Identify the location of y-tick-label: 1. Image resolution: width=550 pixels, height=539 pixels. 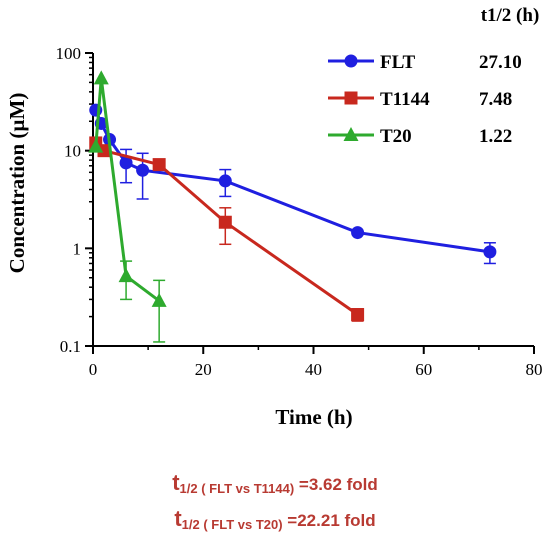
(77, 248).